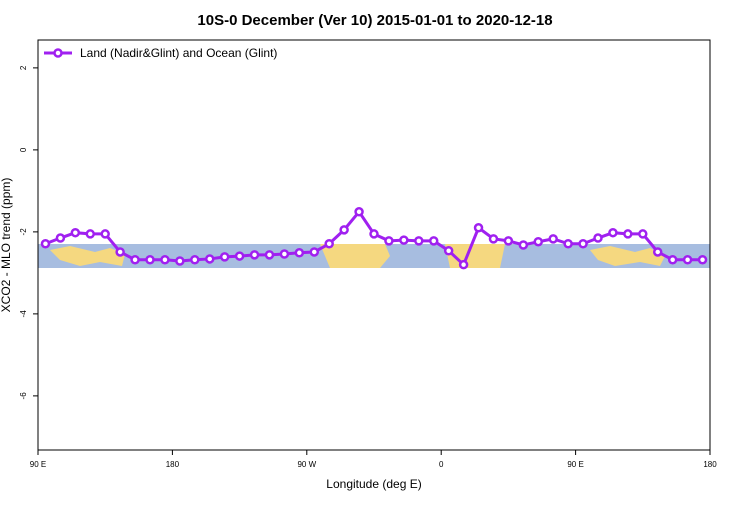  Describe the element at coordinates (374, 256) in the screenshot. I see `map-band` at that location.